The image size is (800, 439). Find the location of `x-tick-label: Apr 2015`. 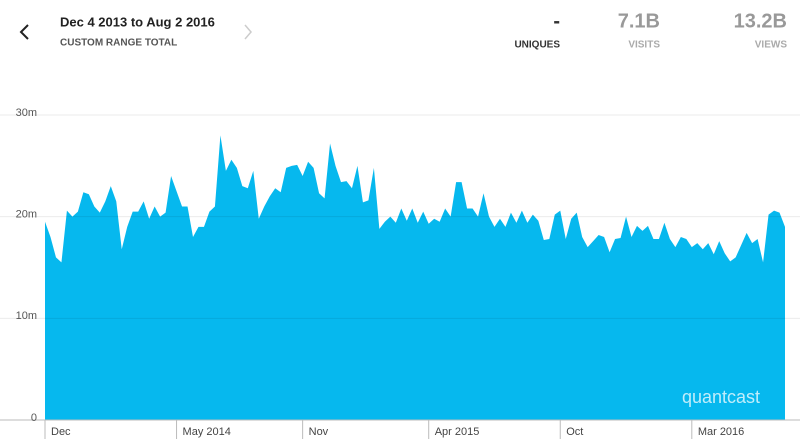

x-tick-label: Apr 2015 is located at coordinates (457, 432).